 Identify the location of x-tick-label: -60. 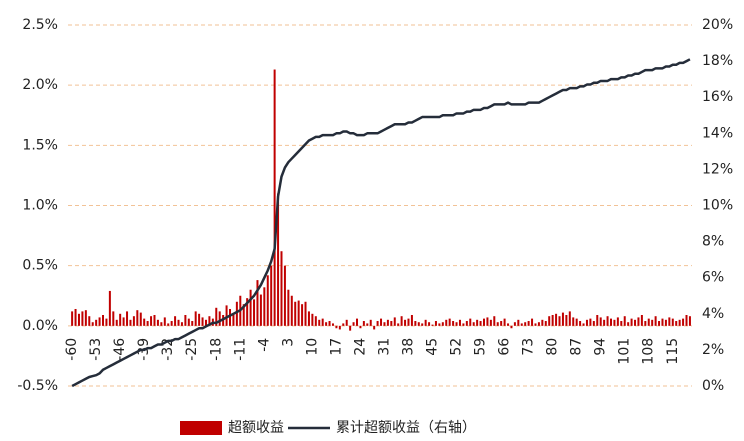
(72, 349).